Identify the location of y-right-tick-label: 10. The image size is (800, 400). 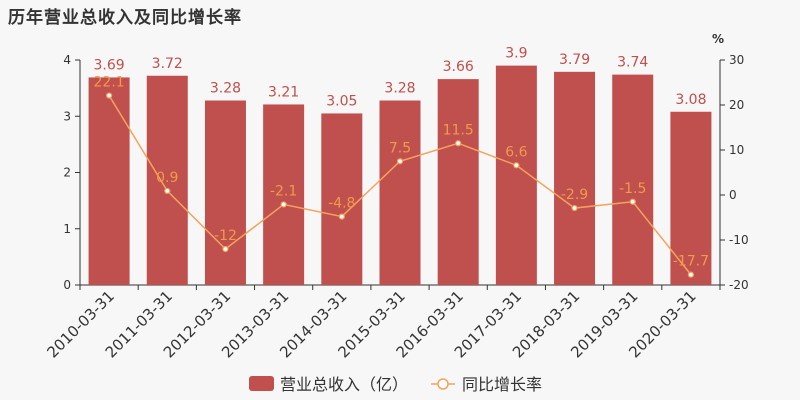
(736, 150).